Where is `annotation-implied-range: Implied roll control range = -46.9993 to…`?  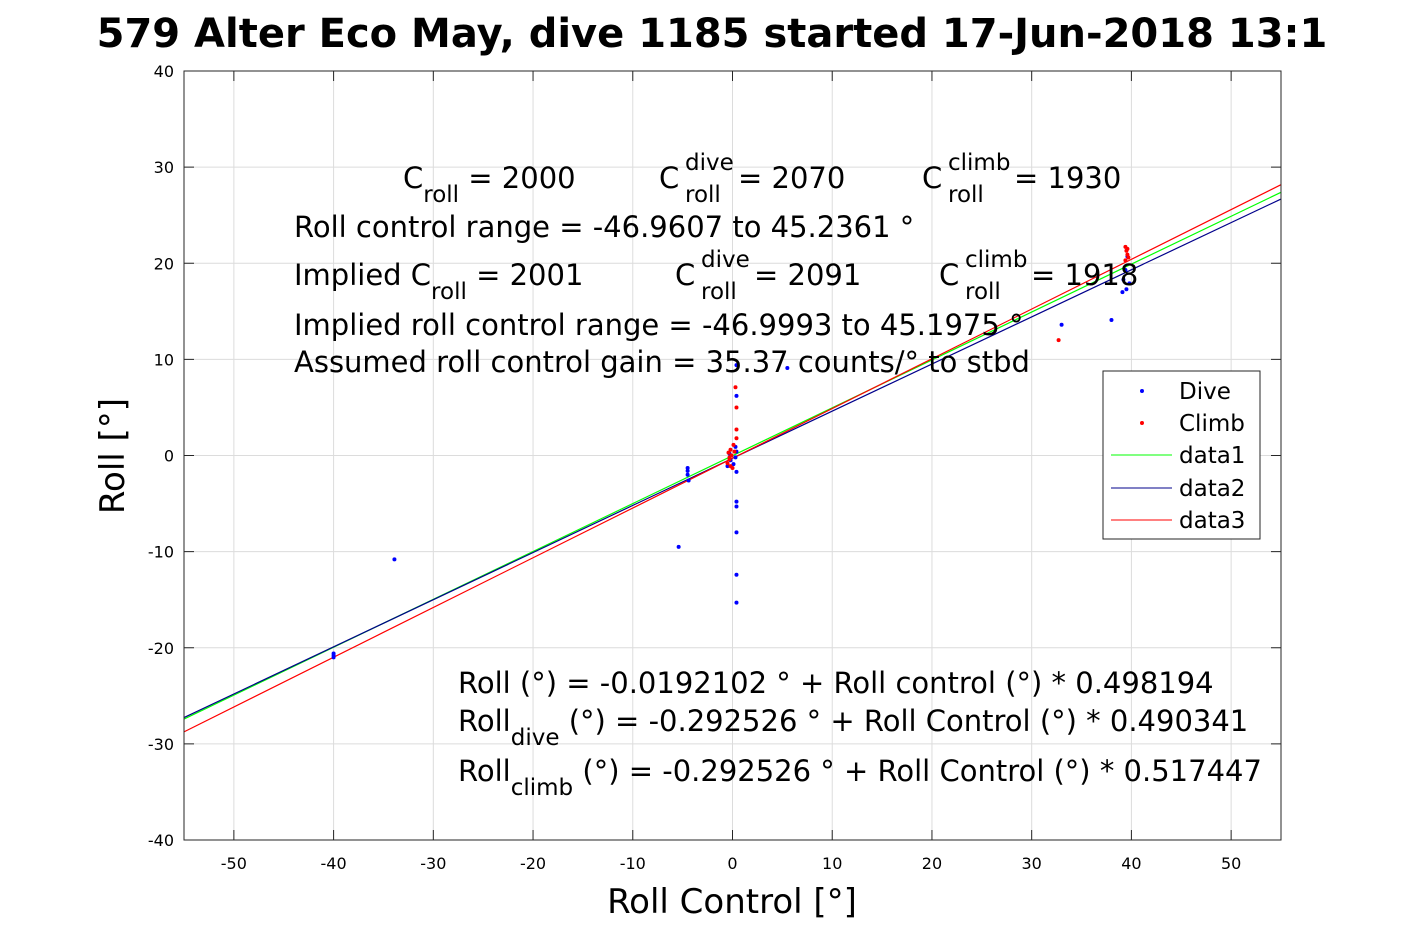 annotation-implied-range: Implied roll control range = -46.9993 to… is located at coordinates (659, 325).